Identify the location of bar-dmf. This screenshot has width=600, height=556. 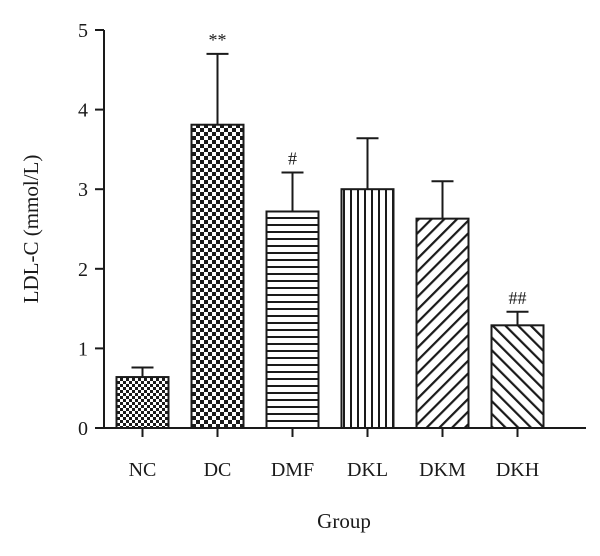
(292, 319).